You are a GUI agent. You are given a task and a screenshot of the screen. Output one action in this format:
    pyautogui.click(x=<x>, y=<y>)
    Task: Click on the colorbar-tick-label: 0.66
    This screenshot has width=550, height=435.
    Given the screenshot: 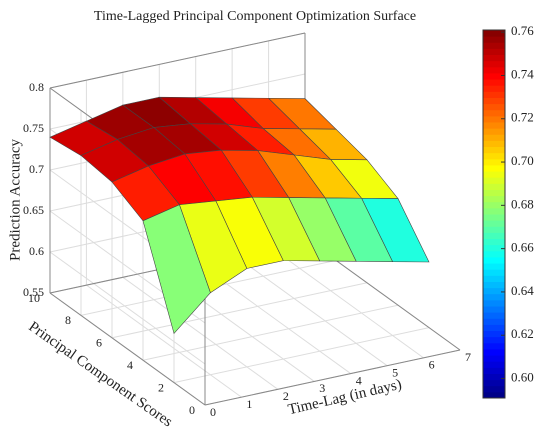 What is the action you would take?
    pyautogui.click(x=522, y=247)
    